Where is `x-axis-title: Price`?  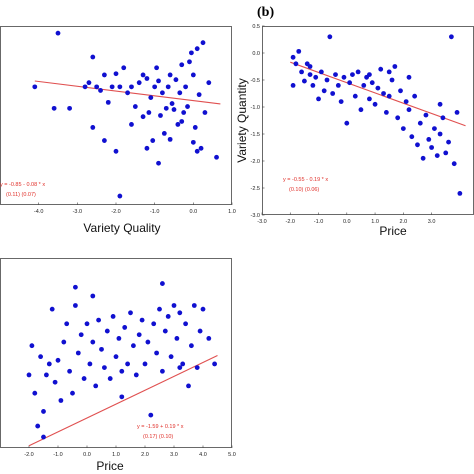
x-axis-title: Price is located at coordinates (393, 231).